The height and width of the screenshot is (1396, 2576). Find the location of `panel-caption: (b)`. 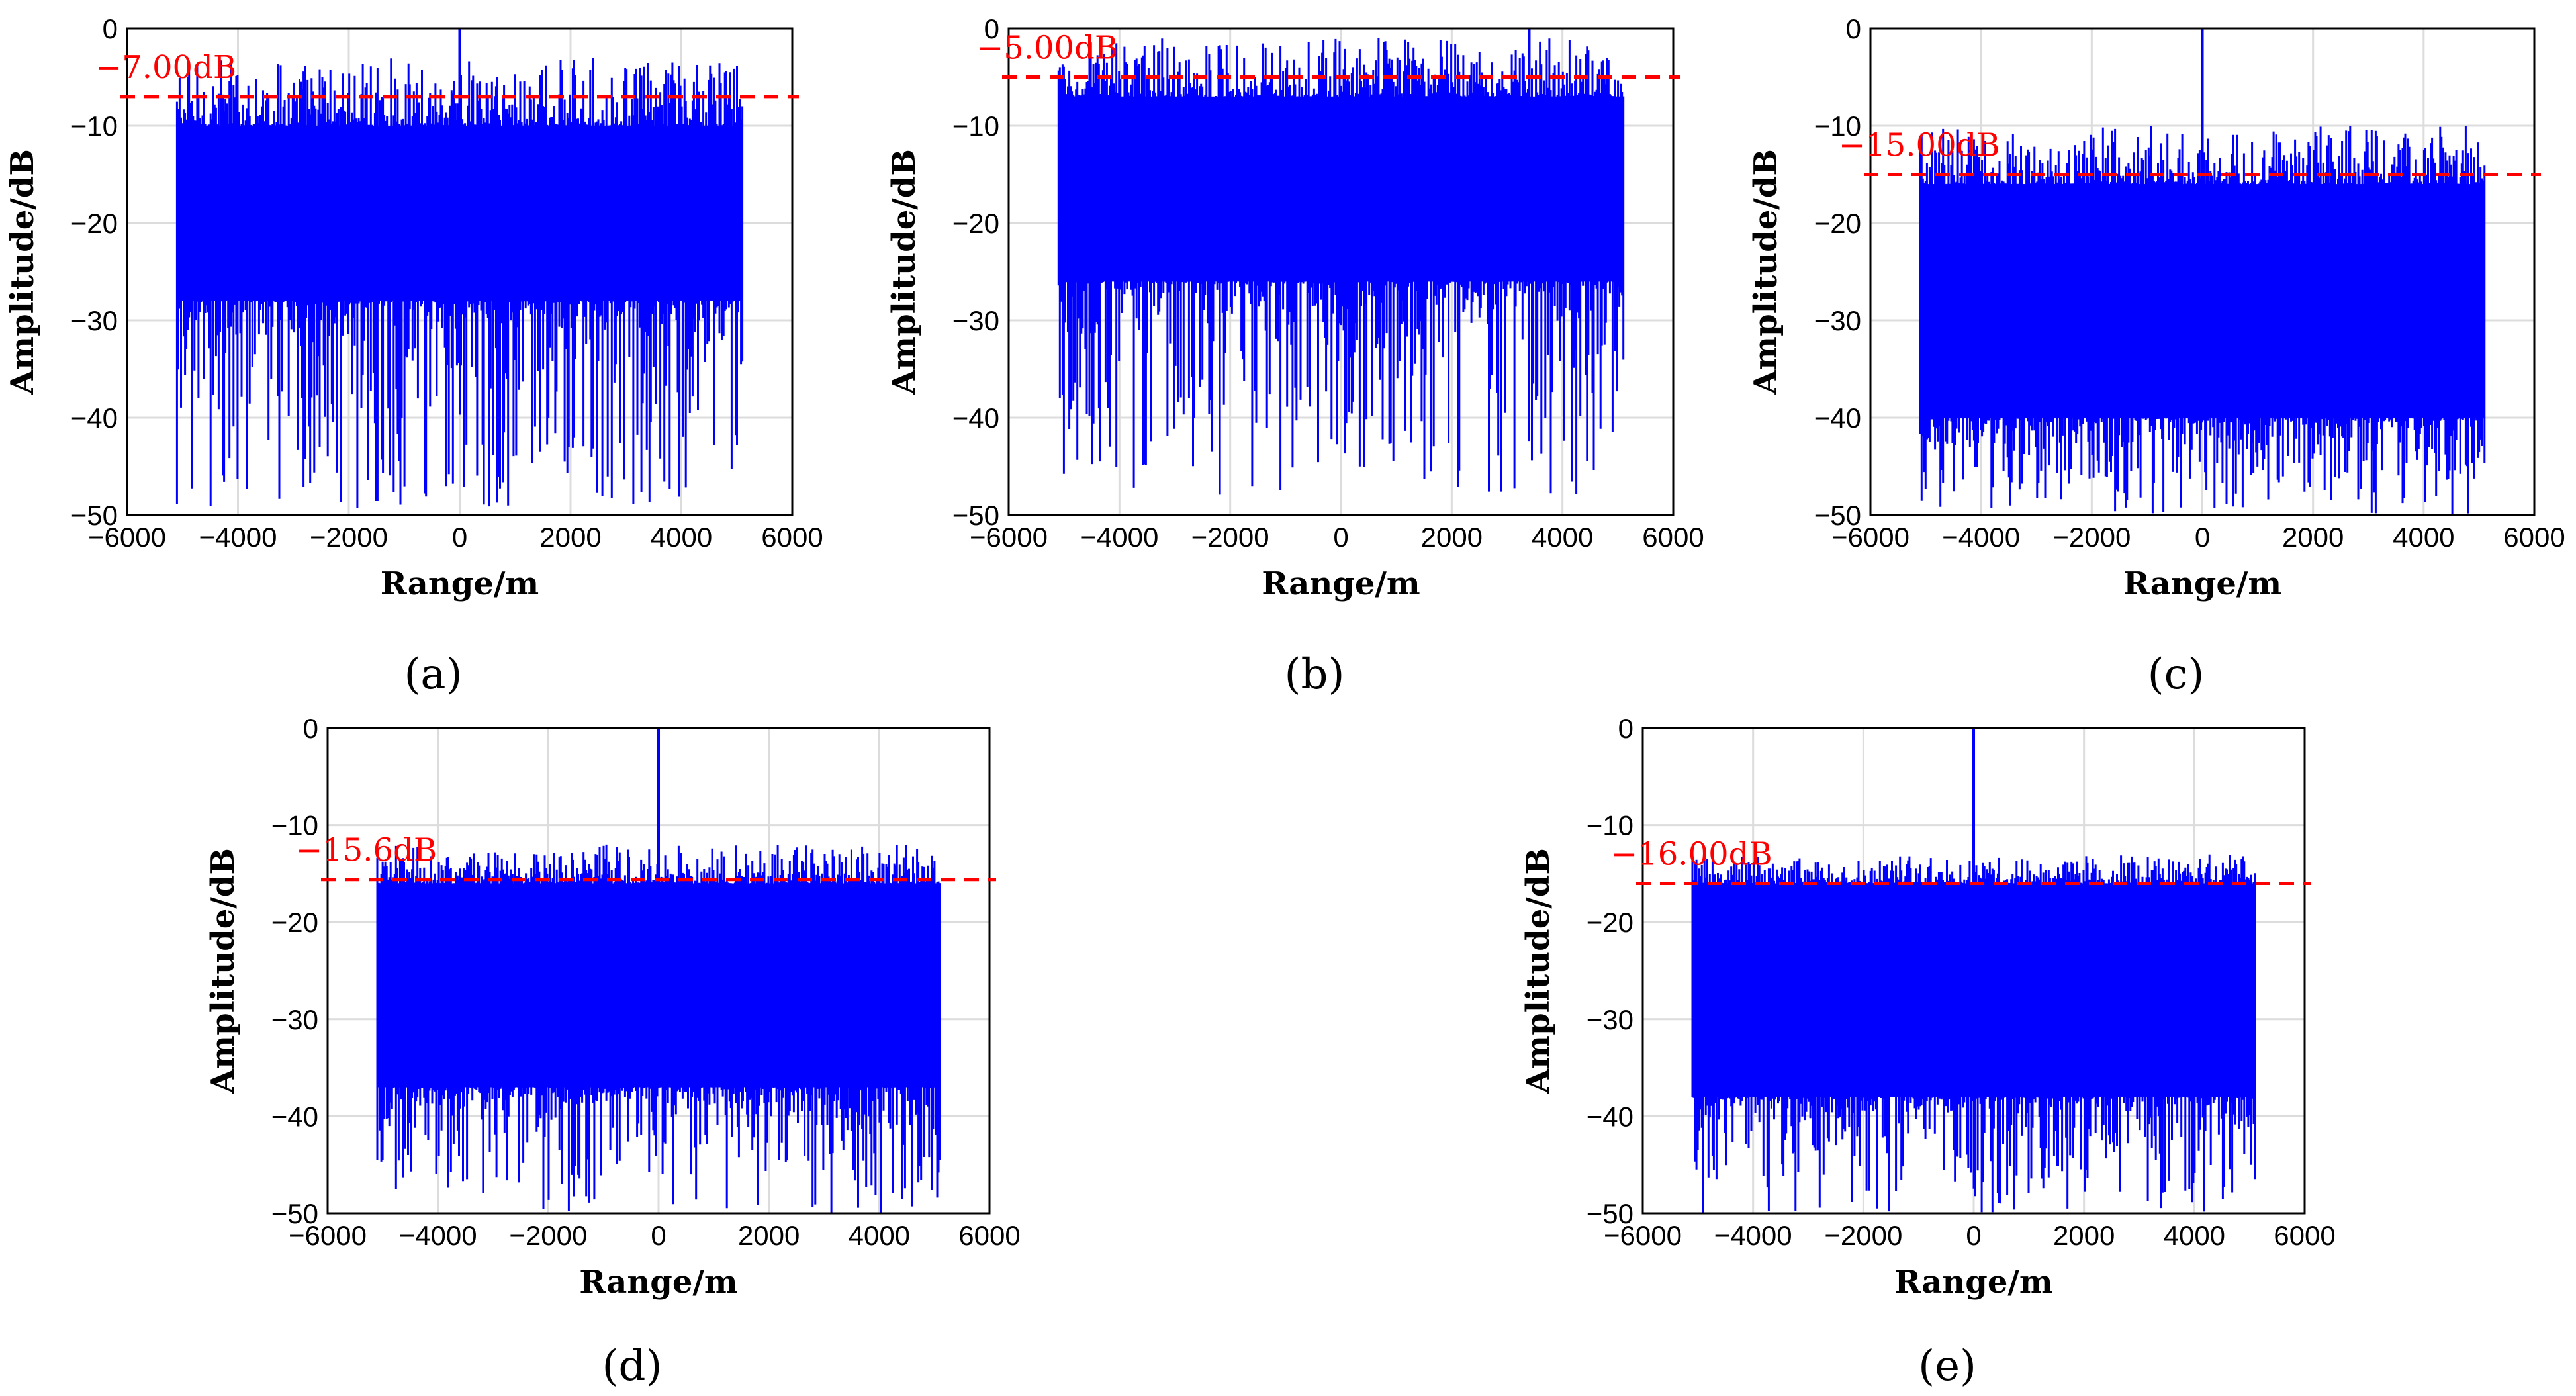

panel-caption: (b) is located at coordinates (1315, 674).